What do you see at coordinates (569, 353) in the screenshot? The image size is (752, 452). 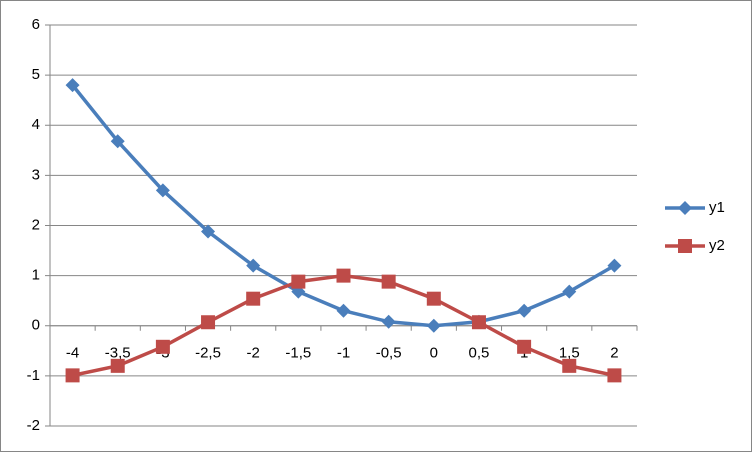 I see `x-tick-label: 1,5` at bounding box center [569, 353].